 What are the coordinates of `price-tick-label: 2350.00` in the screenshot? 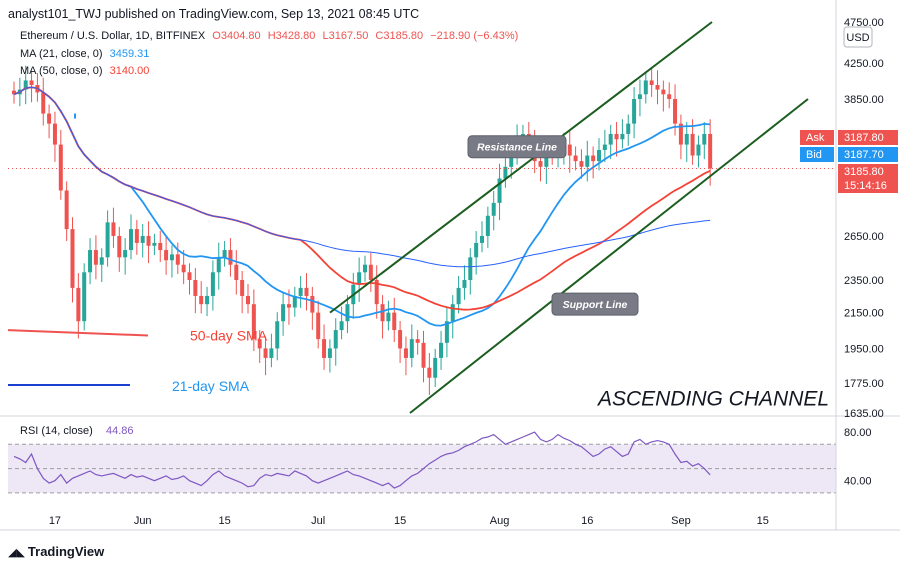 It's located at (864, 281).